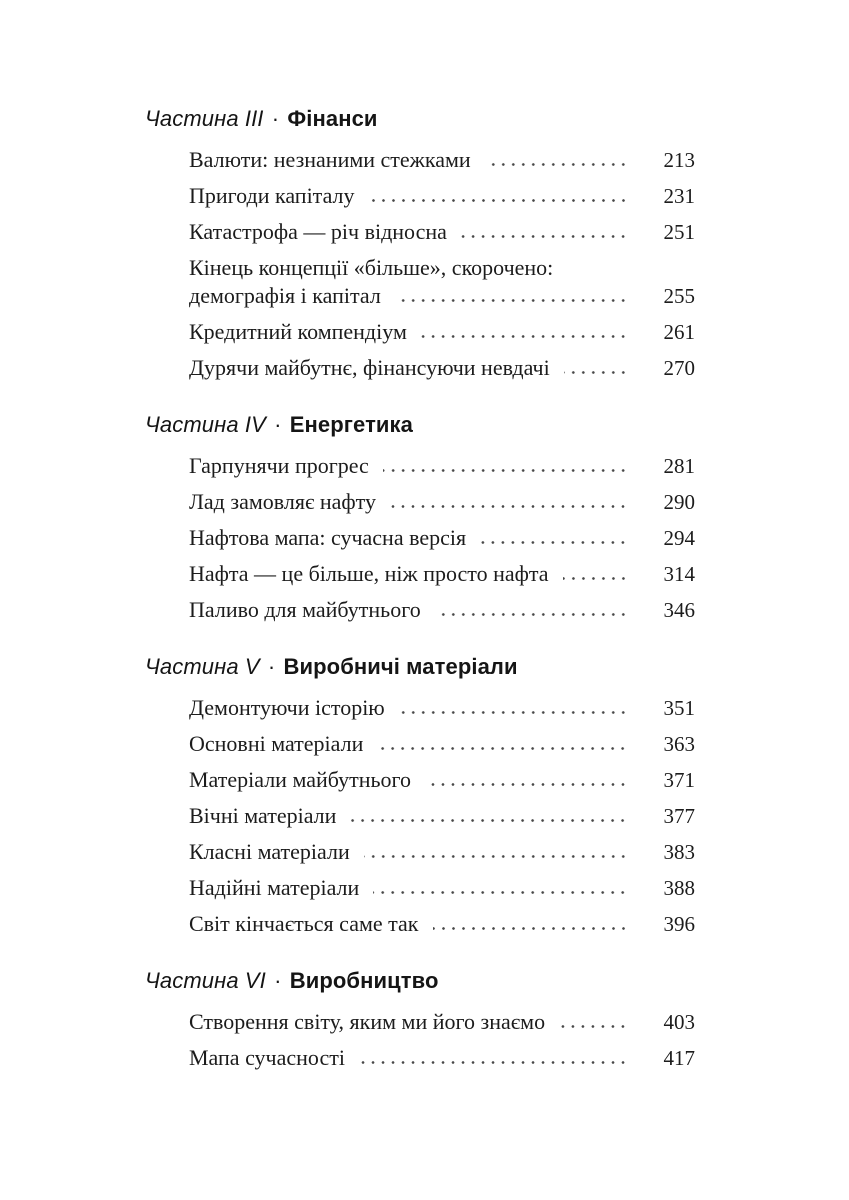 The image size is (849, 1200). Describe the element at coordinates (205, 424) in the screenshot. I see `part-label: Частина IV` at that location.